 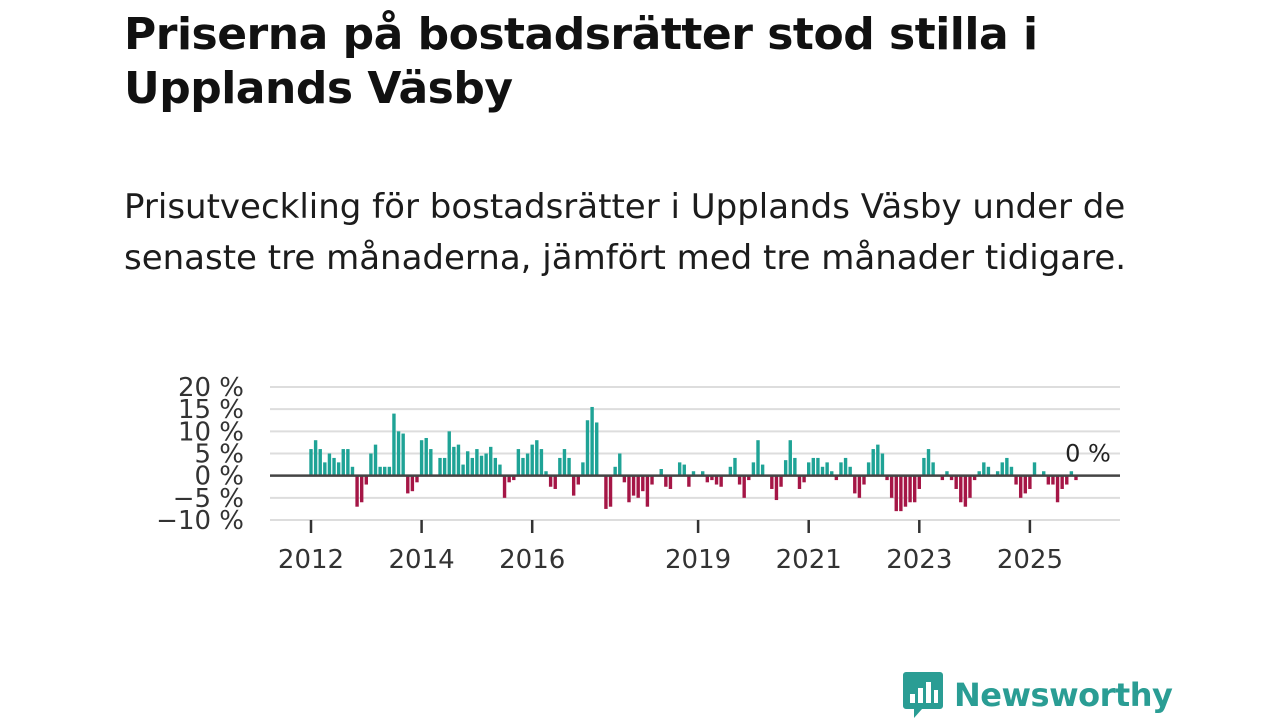 I want to click on bars, so click(x=693, y=459).